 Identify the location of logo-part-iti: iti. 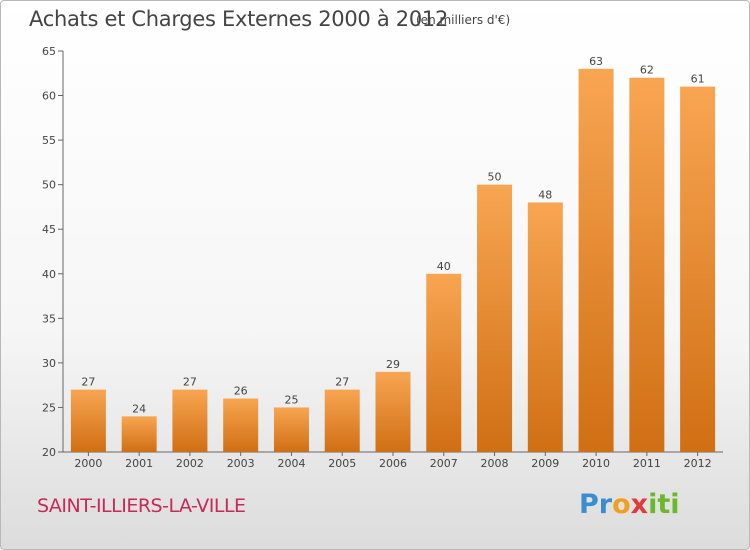
(664, 504).